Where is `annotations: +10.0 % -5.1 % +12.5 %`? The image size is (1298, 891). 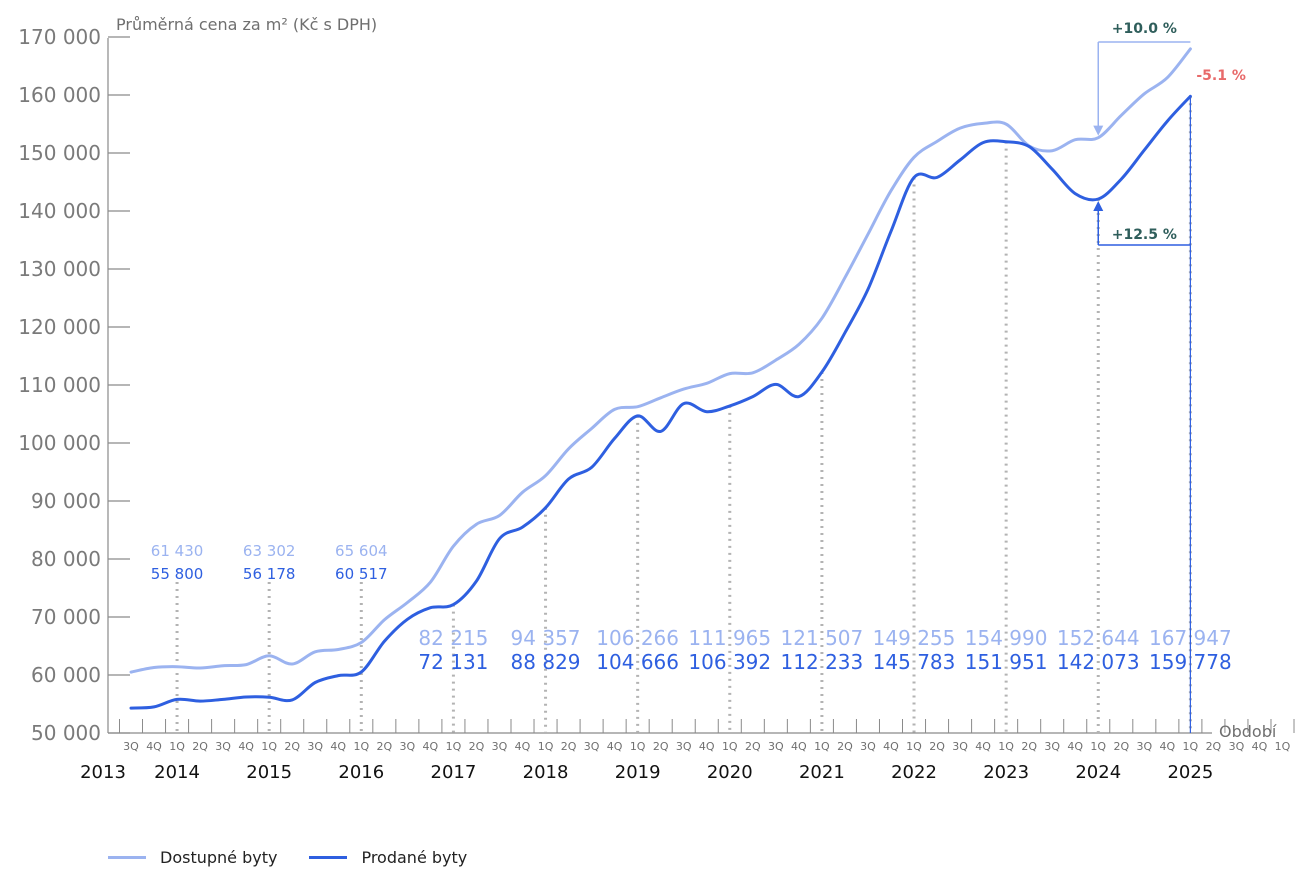 annotations: +10.0 % -5.1 % +12.5 % is located at coordinates (1169, 377).